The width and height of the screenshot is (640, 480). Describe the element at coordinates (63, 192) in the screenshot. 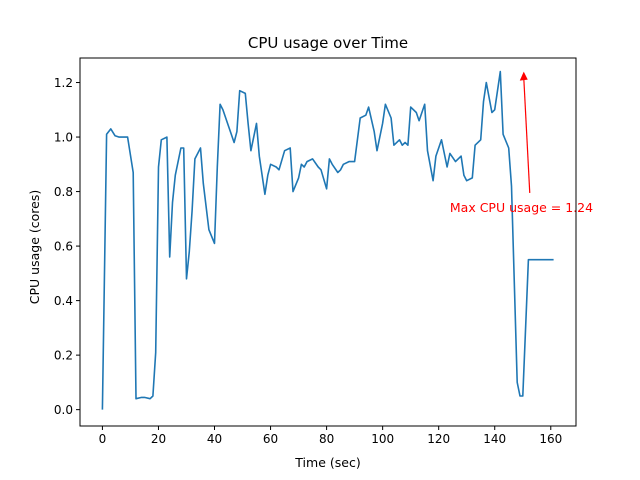

I see `y-tick-label: 0.8` at that location.